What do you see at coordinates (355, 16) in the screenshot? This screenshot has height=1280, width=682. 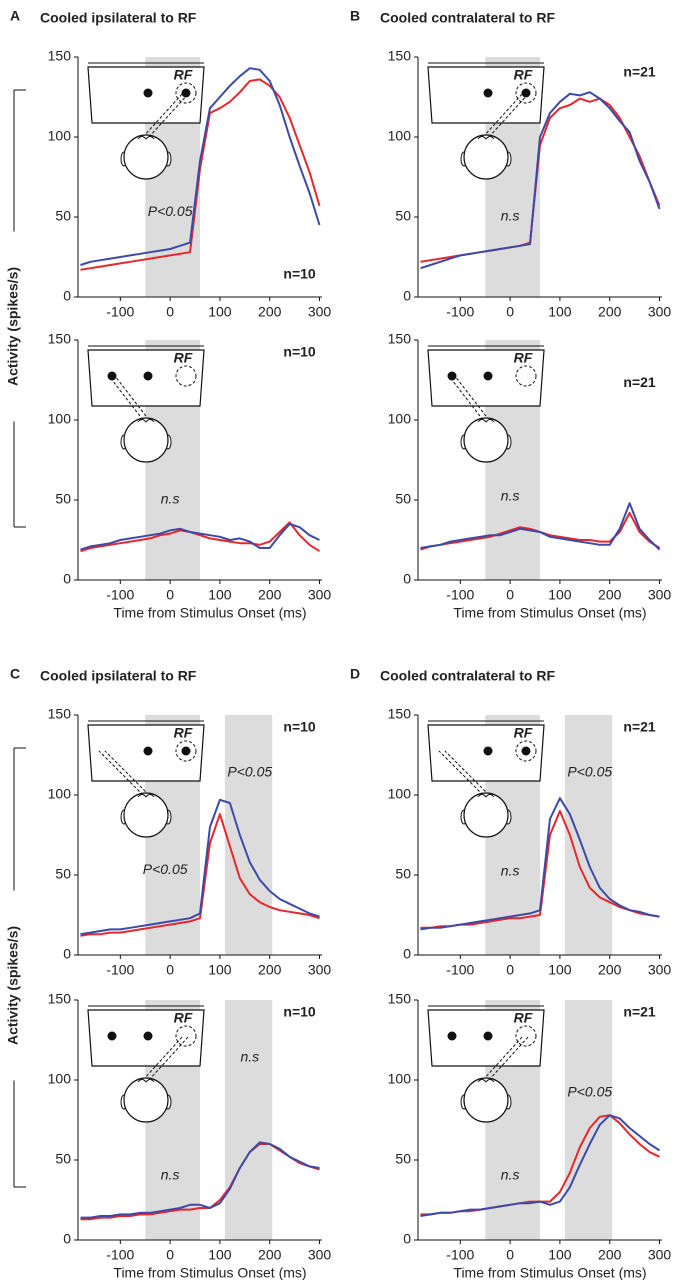 I see `panel-letter: B` at bounding box center [355, 16].